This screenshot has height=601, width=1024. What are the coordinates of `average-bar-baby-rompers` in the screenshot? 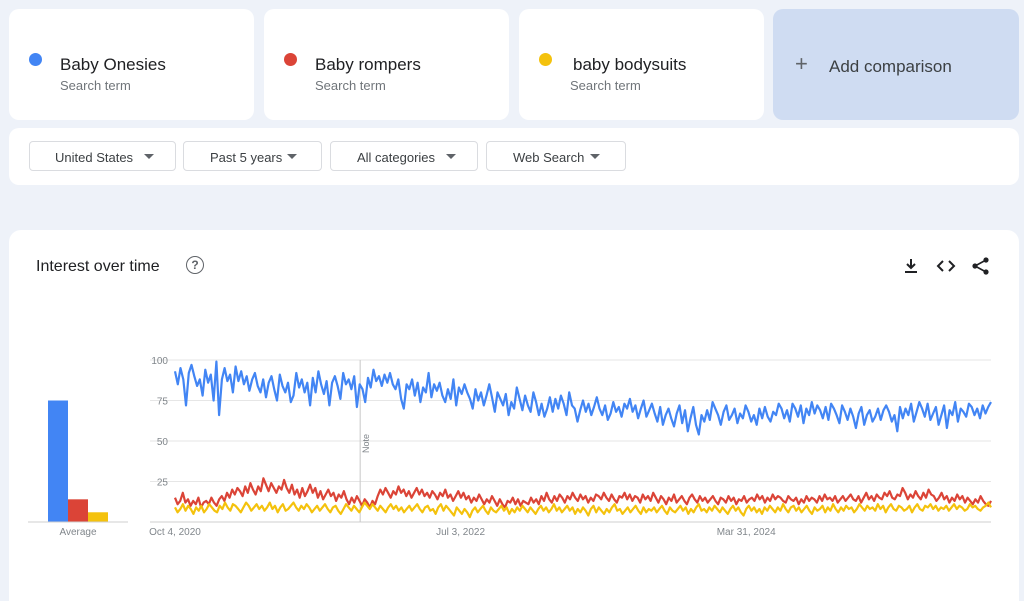 It's located at (78, 510).